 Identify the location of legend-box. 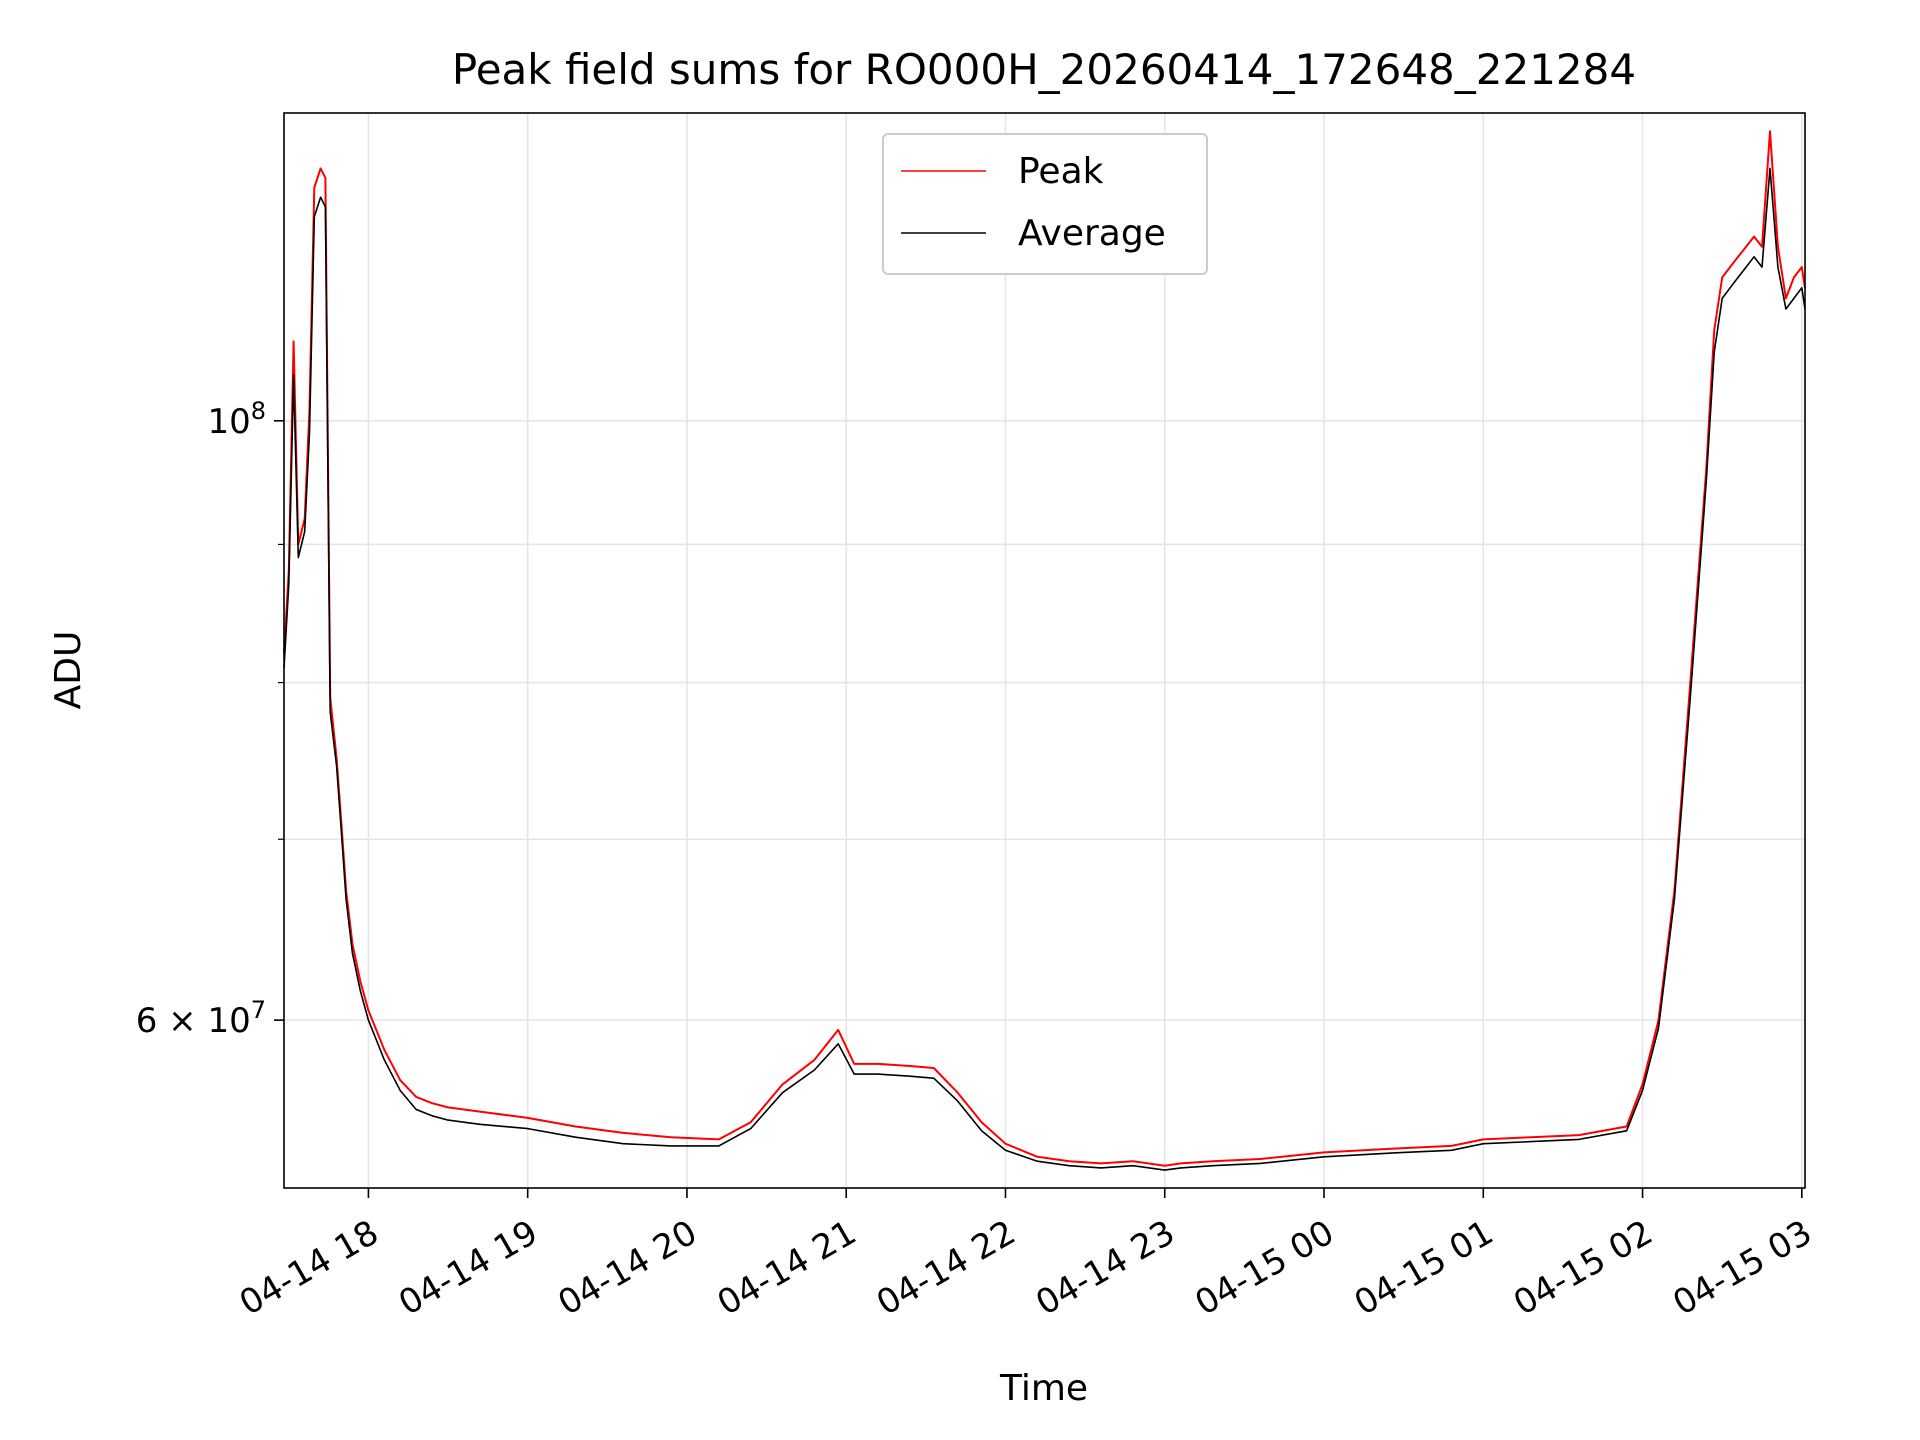
(1045, 204).